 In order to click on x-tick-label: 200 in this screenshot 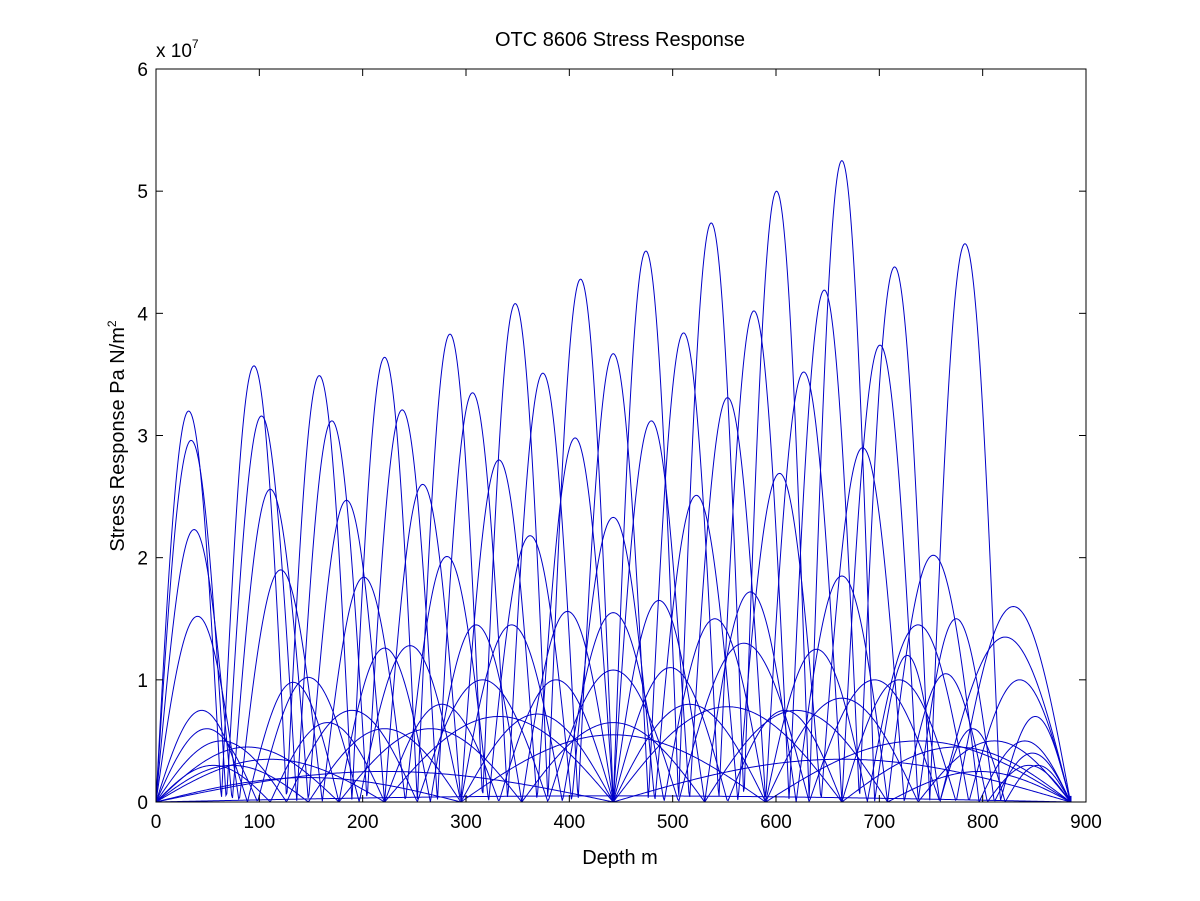, I will do `click(363, 822)`.